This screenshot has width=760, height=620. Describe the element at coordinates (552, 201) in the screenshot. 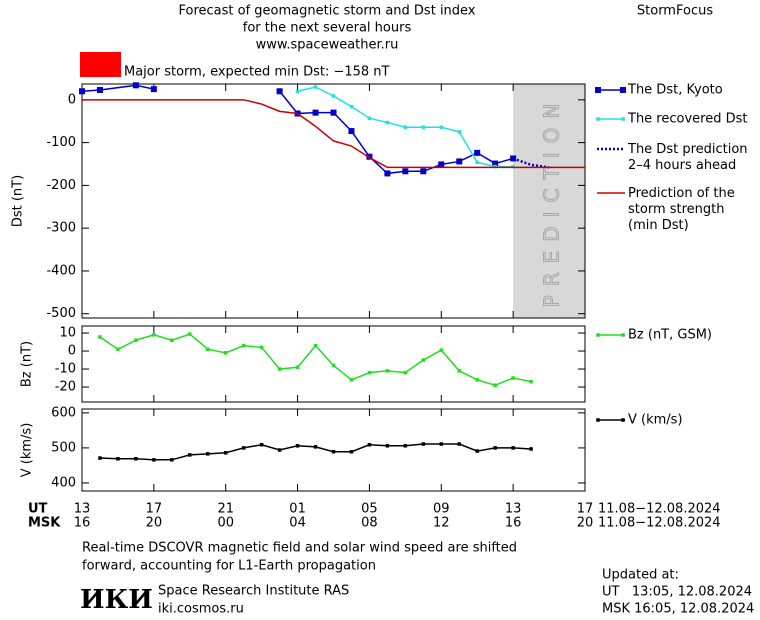

I see `prediction-label: PREDICTION` at that location.